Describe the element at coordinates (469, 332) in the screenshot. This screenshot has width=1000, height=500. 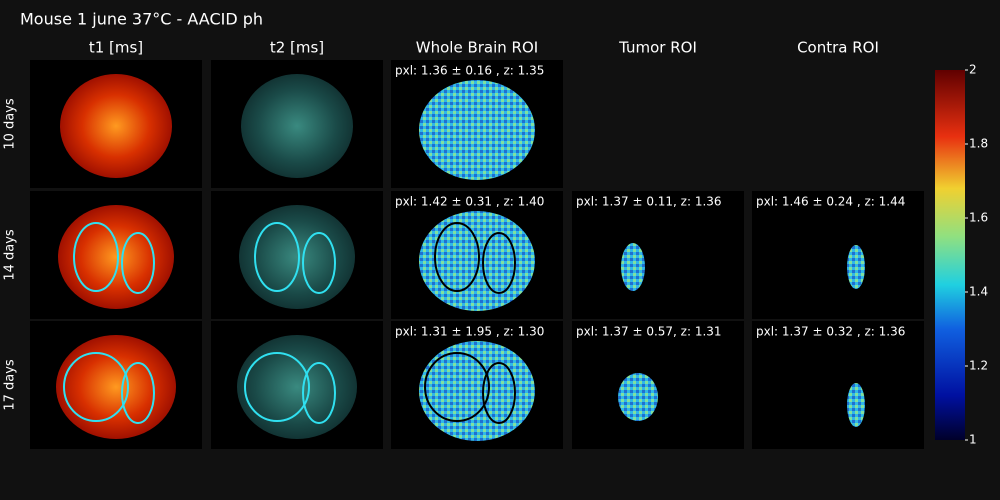
I see `roi-stats: pxl: 1.31 ± 1.95 , z: 1.30` at that location.